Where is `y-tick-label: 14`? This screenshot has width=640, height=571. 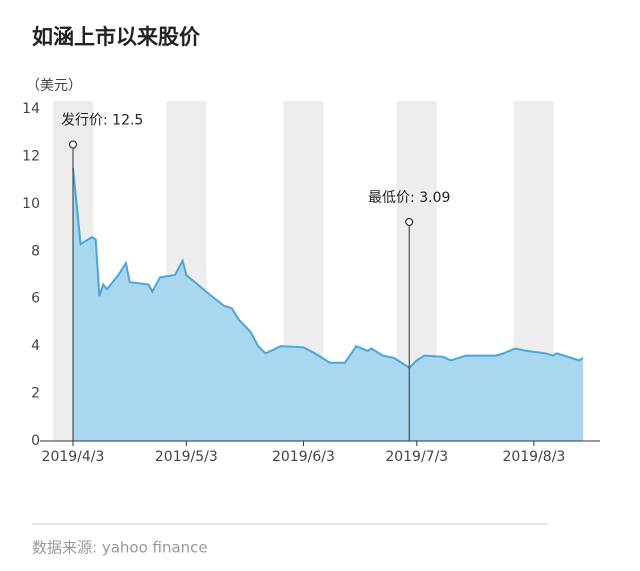 y-tick-label: 14 is located at coordinates (31, 109).